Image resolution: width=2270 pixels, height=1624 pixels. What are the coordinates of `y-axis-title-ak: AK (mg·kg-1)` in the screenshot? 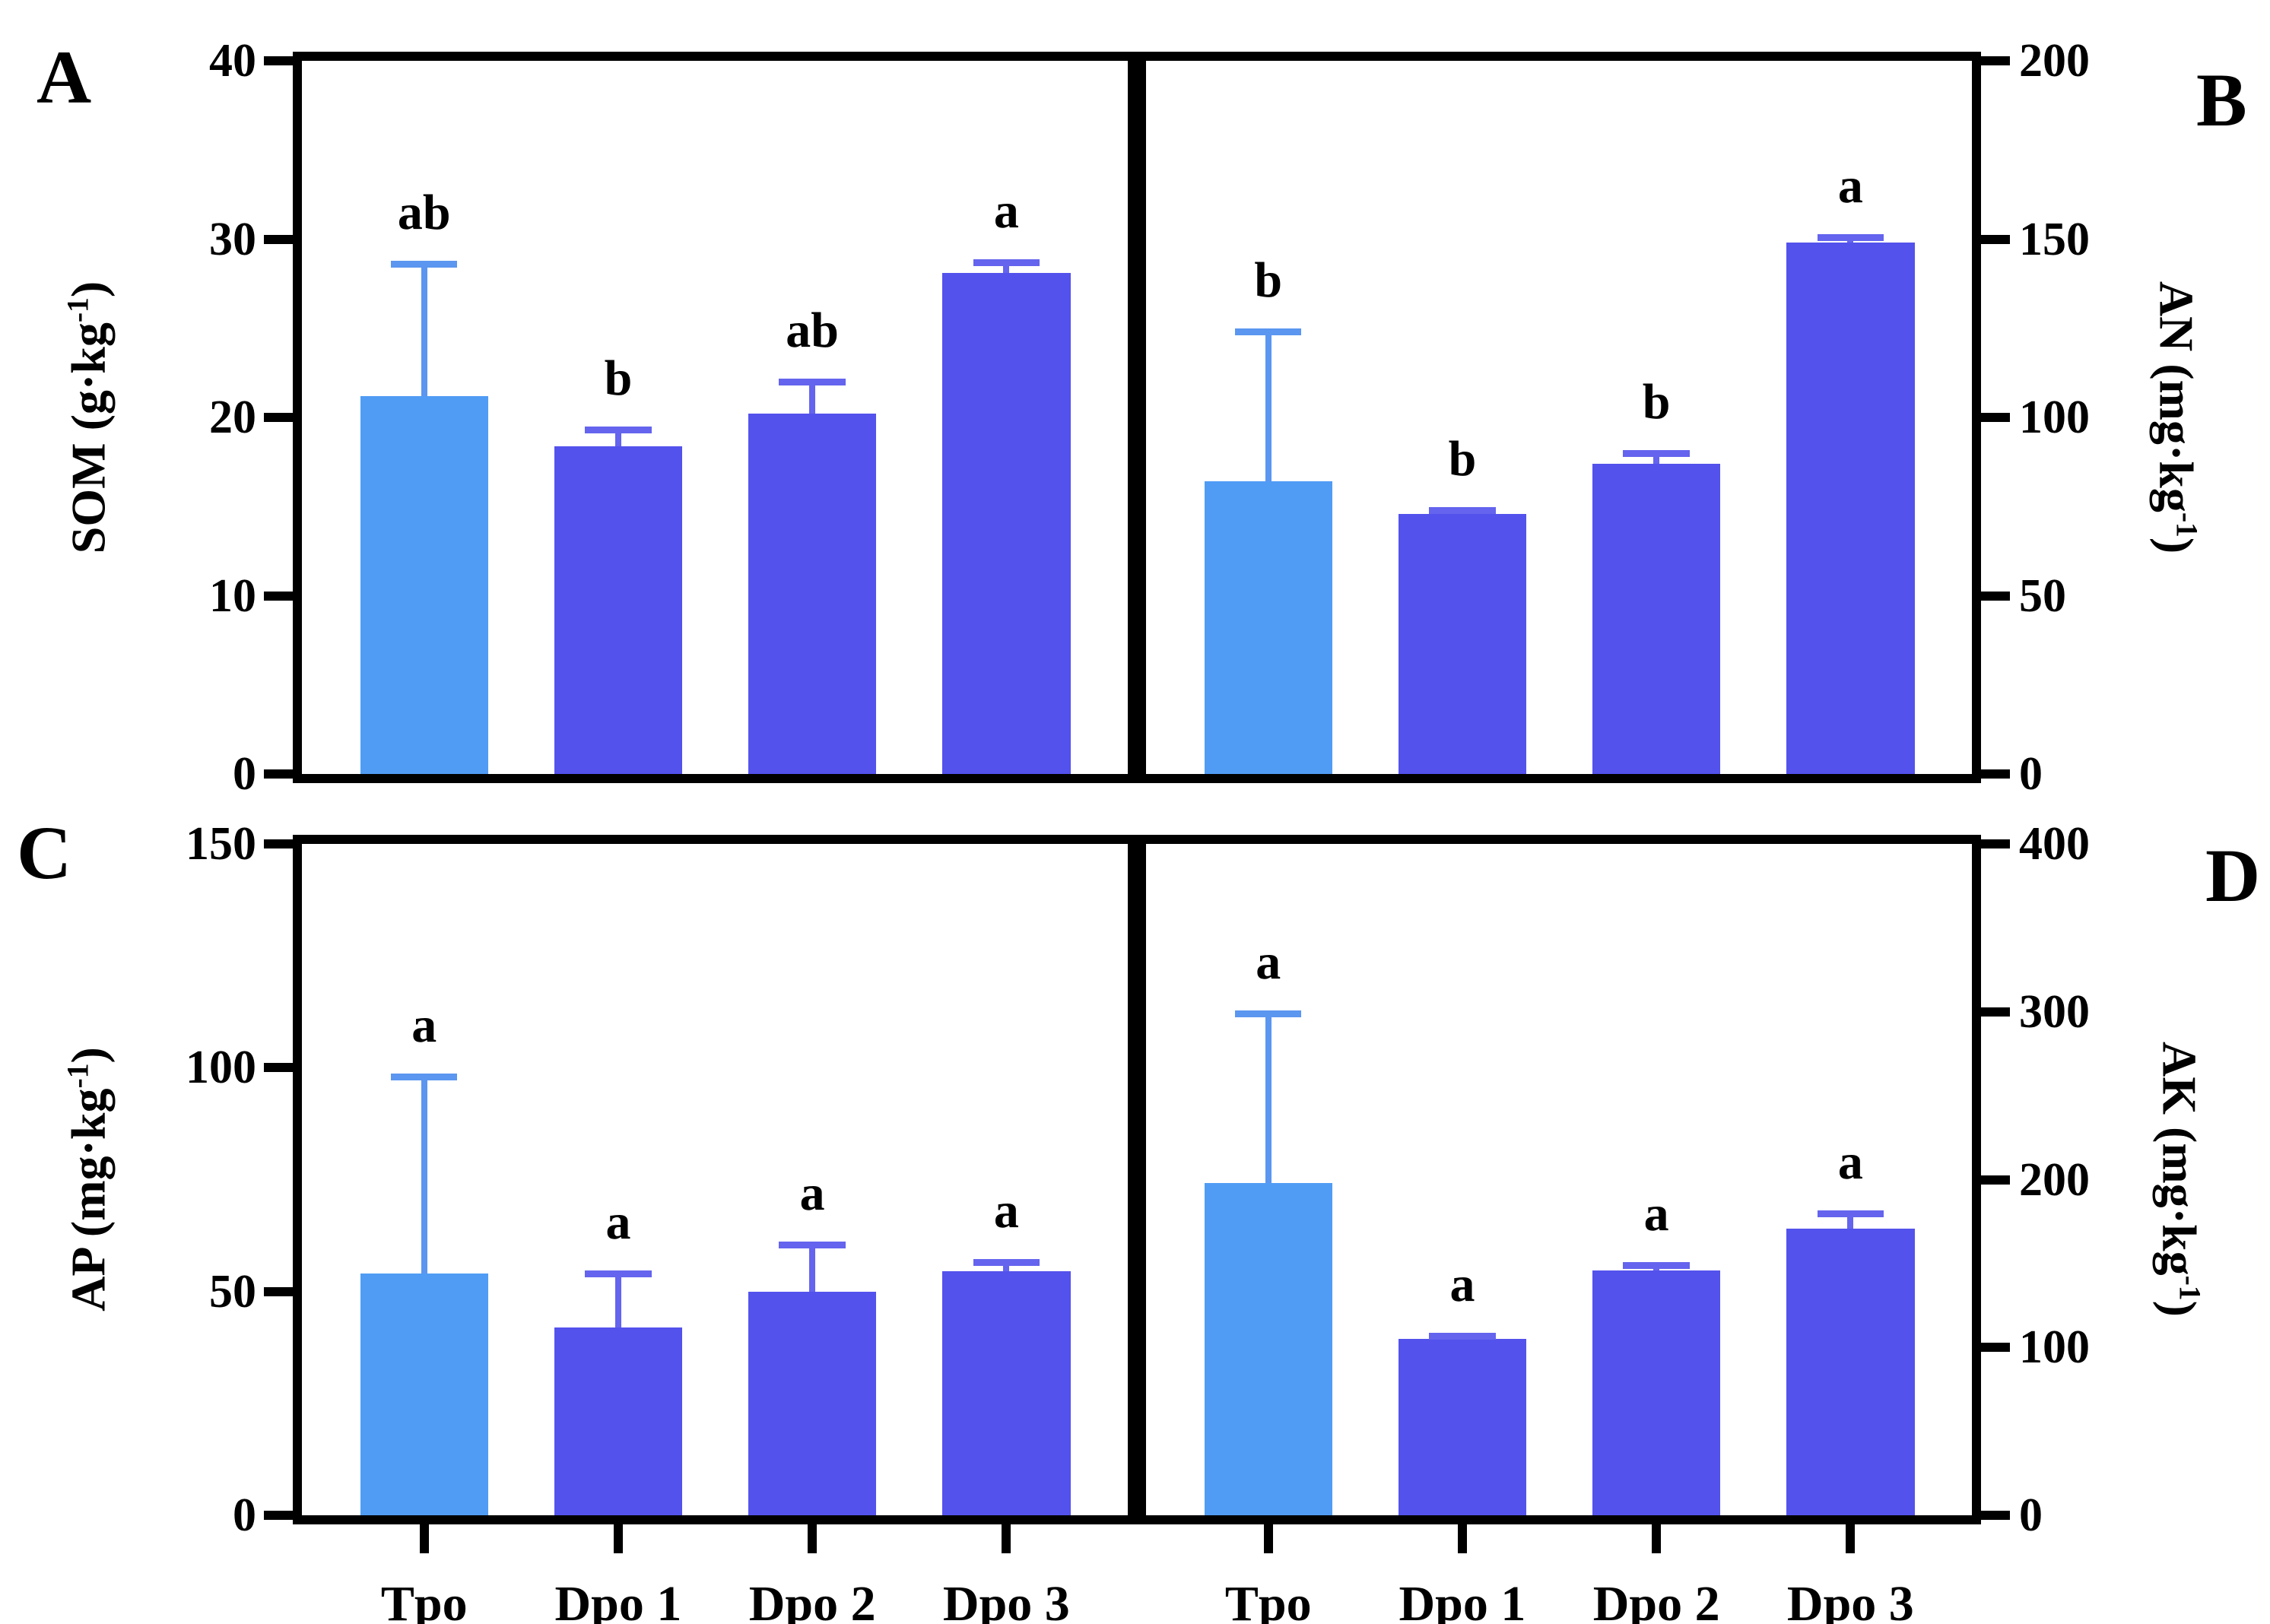 It's located at (2179, 1179).